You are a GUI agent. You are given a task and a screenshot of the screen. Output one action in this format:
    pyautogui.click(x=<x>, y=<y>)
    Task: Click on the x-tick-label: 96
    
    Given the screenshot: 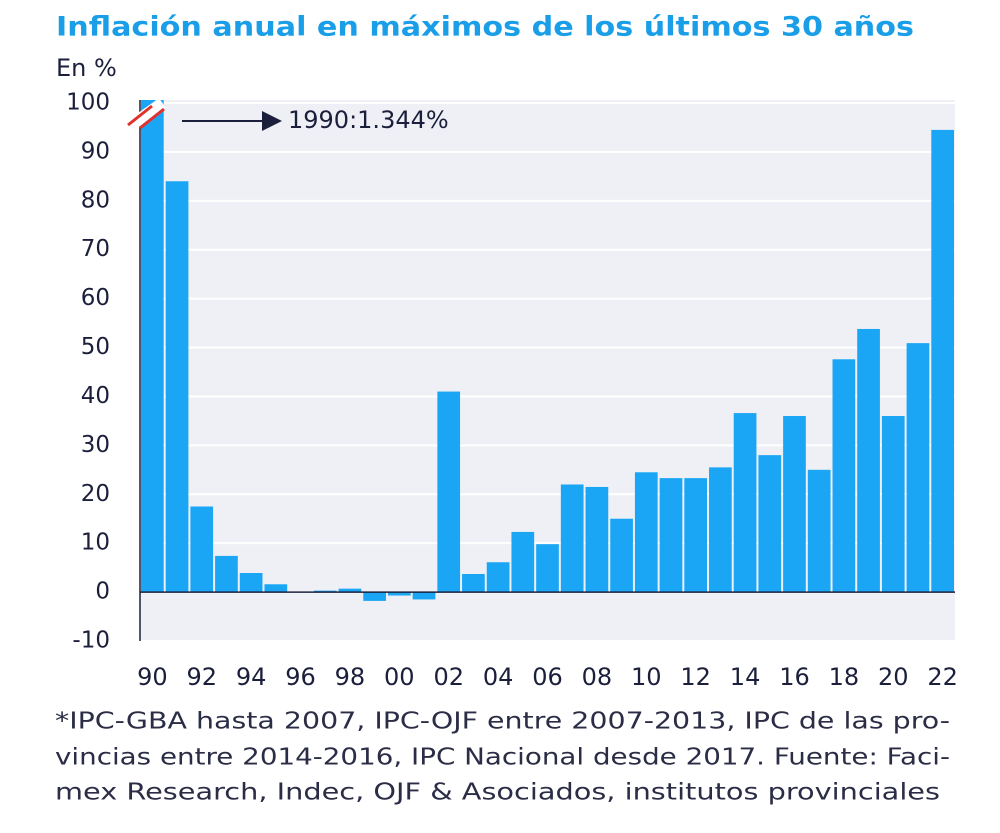 What is the action you would take?
    pyautogui.click(x=300, y=677)
    